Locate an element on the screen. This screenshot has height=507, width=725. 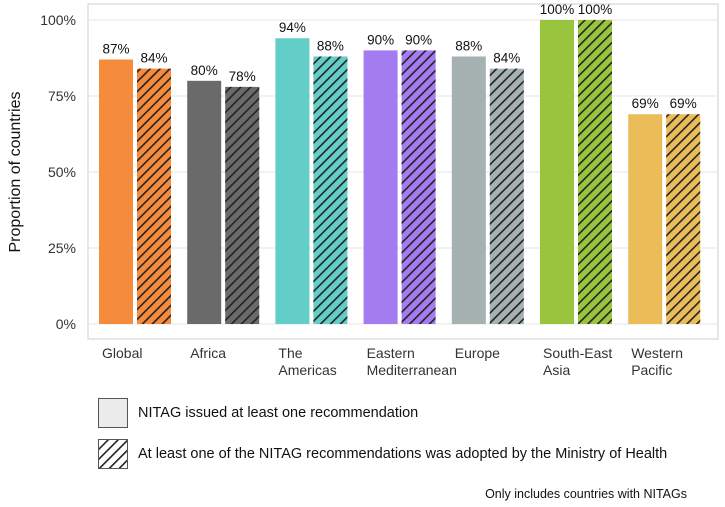
footnote: Only includes countries with NITAGs is located at coordinates (586, 494).